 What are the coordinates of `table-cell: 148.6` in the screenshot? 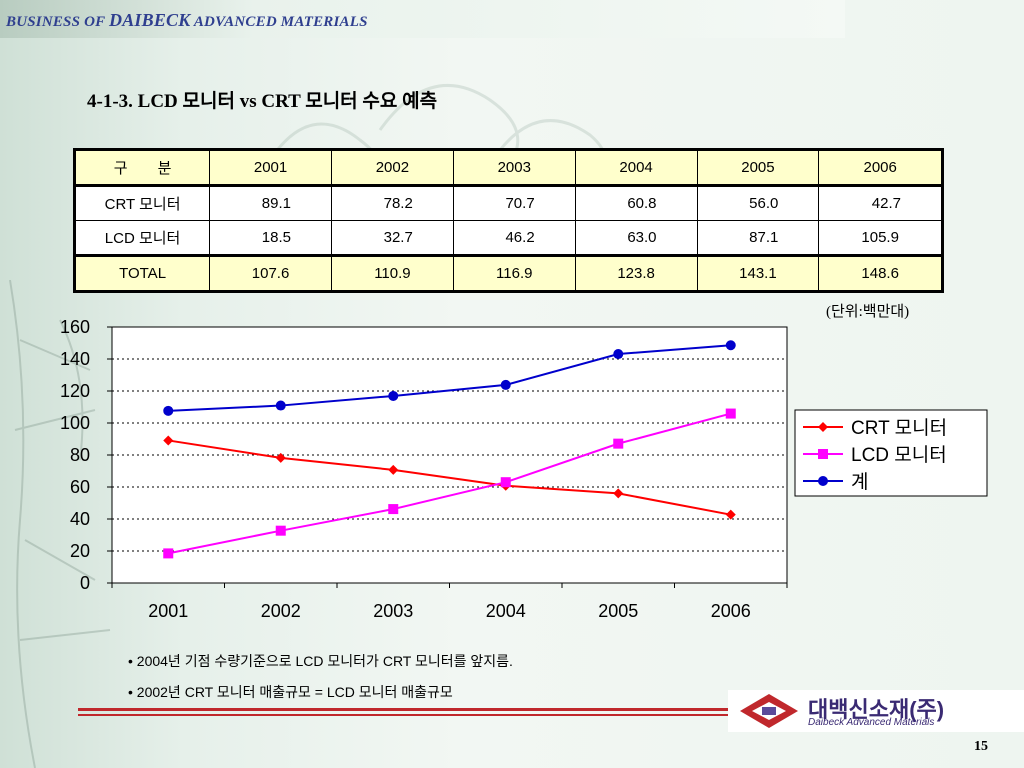 It's located at (880, 273).